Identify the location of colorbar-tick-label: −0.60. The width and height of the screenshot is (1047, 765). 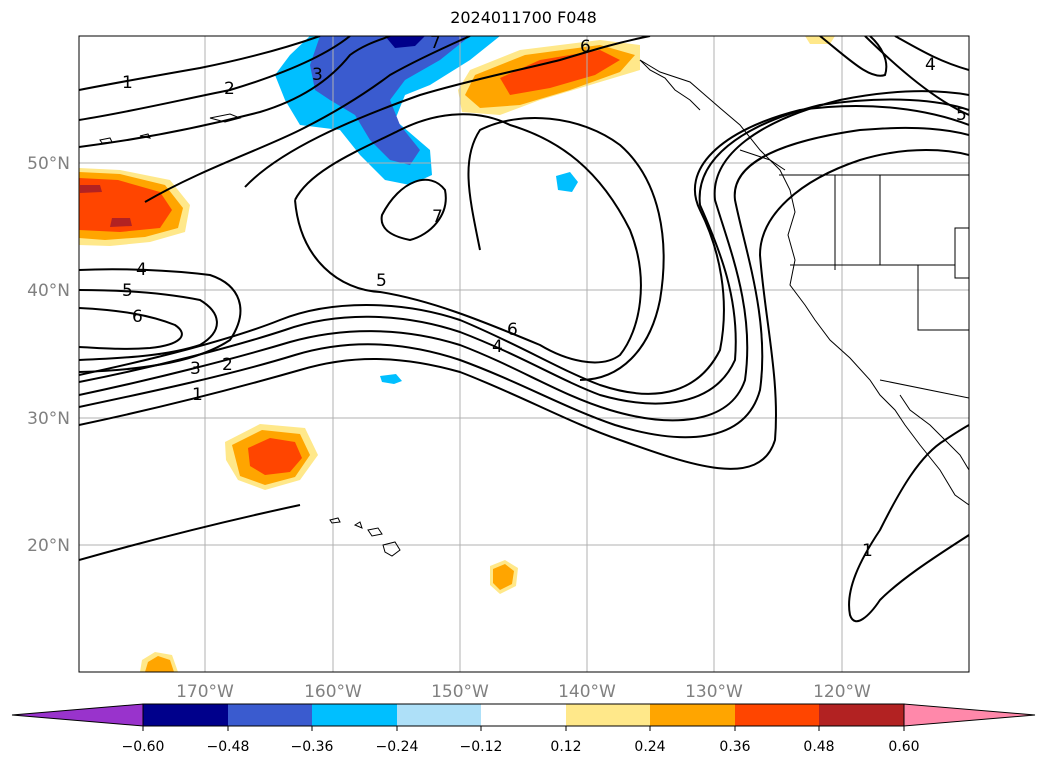
(143, 747).